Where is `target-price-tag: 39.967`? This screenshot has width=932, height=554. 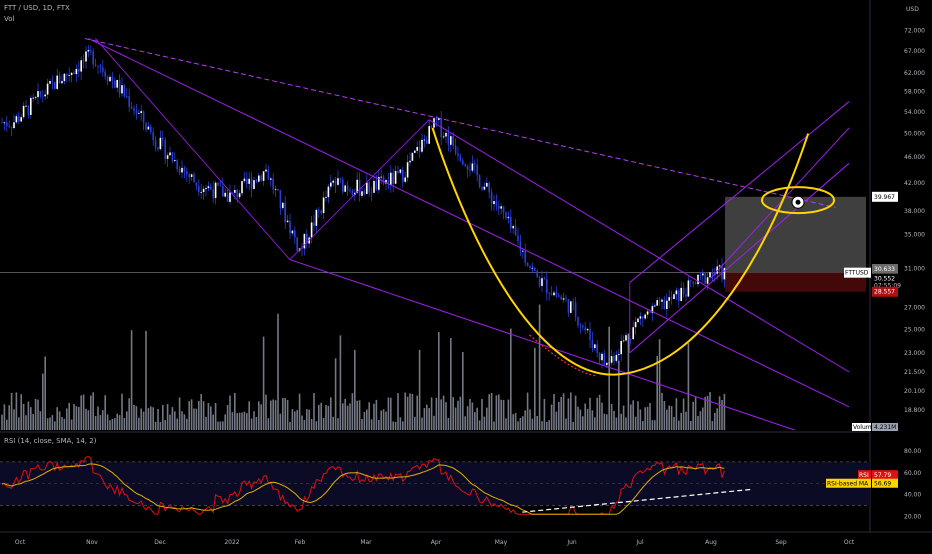 target-price-tag: 39.967 is located at coordinates (884, 197).